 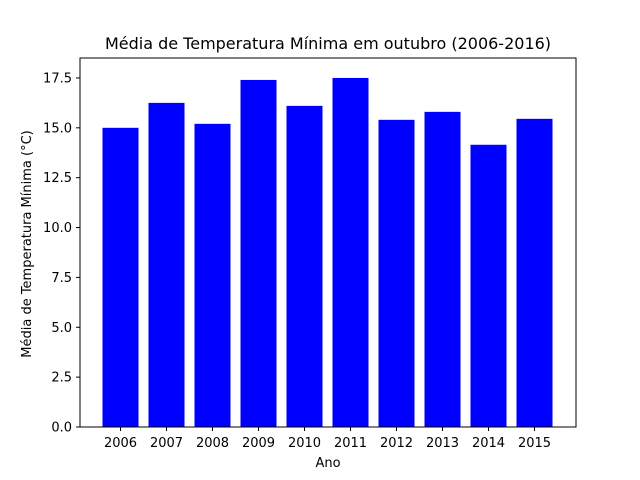 I want to click on x-tick-label: 2015, so click(x=534, y=443).